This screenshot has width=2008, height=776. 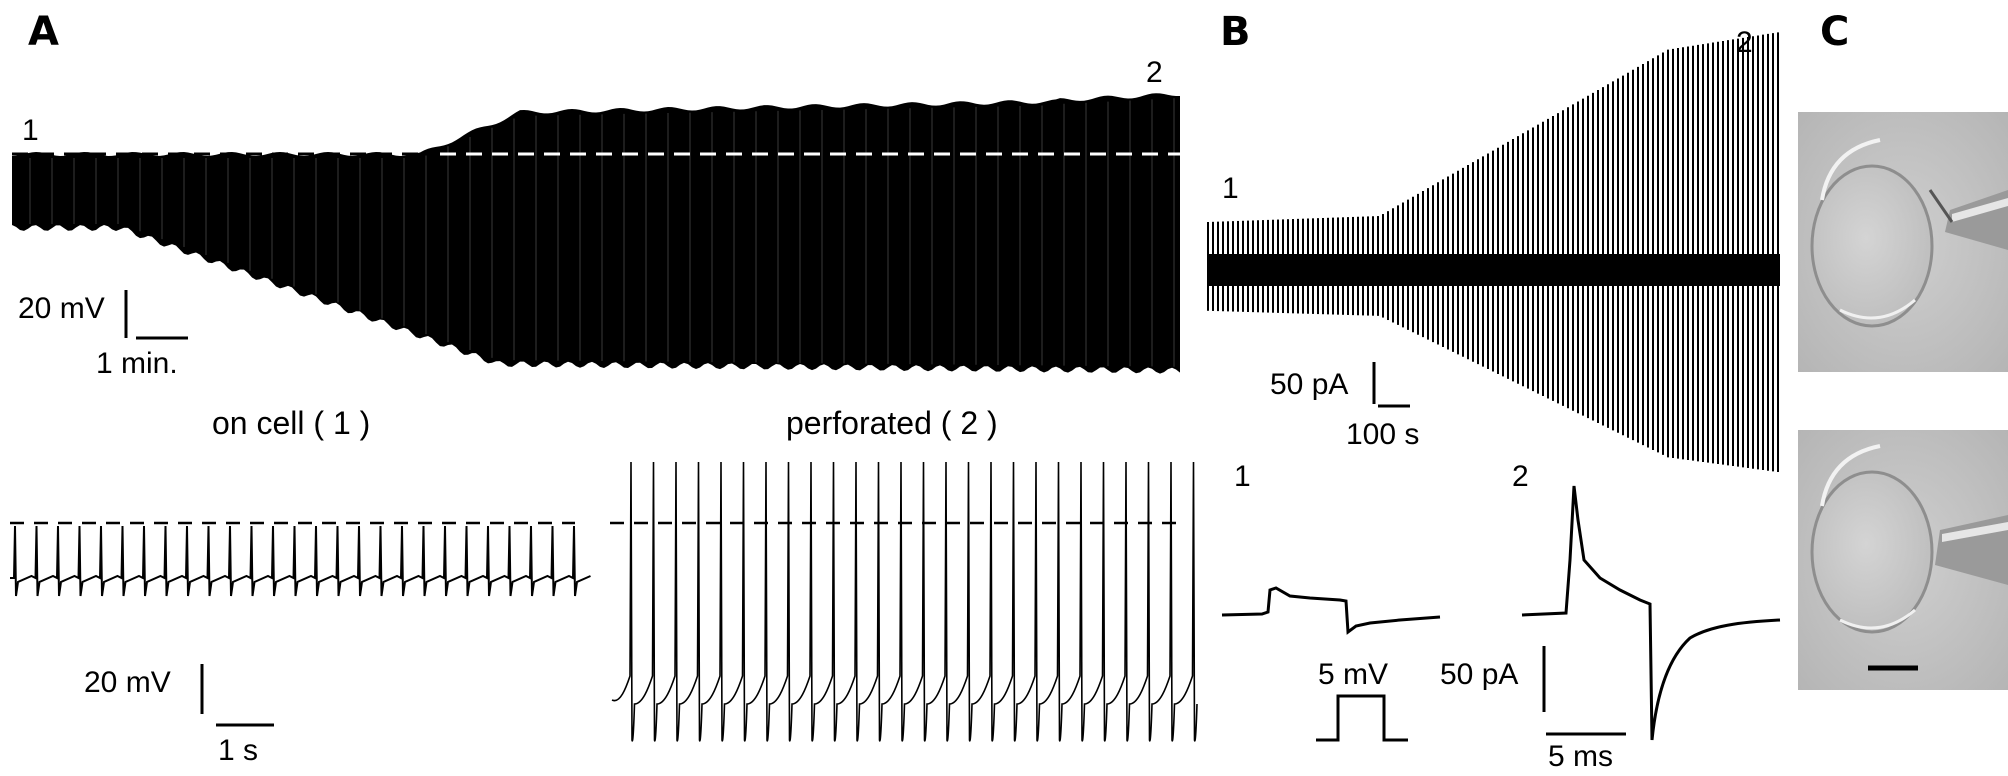 I want to click on subtitle-on-cell: on cell ( 1 ), so click(x=291, y=423).